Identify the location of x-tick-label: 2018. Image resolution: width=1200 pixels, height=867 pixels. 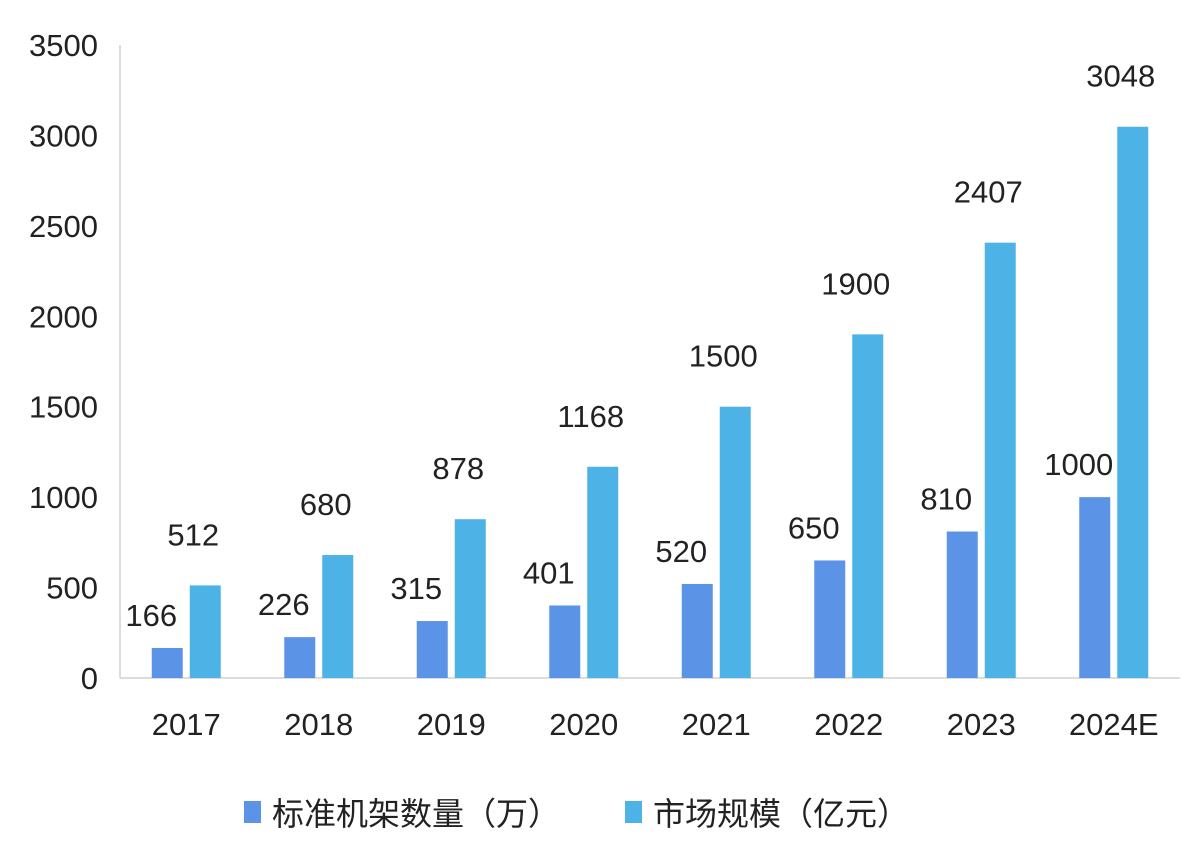
(318, 724).